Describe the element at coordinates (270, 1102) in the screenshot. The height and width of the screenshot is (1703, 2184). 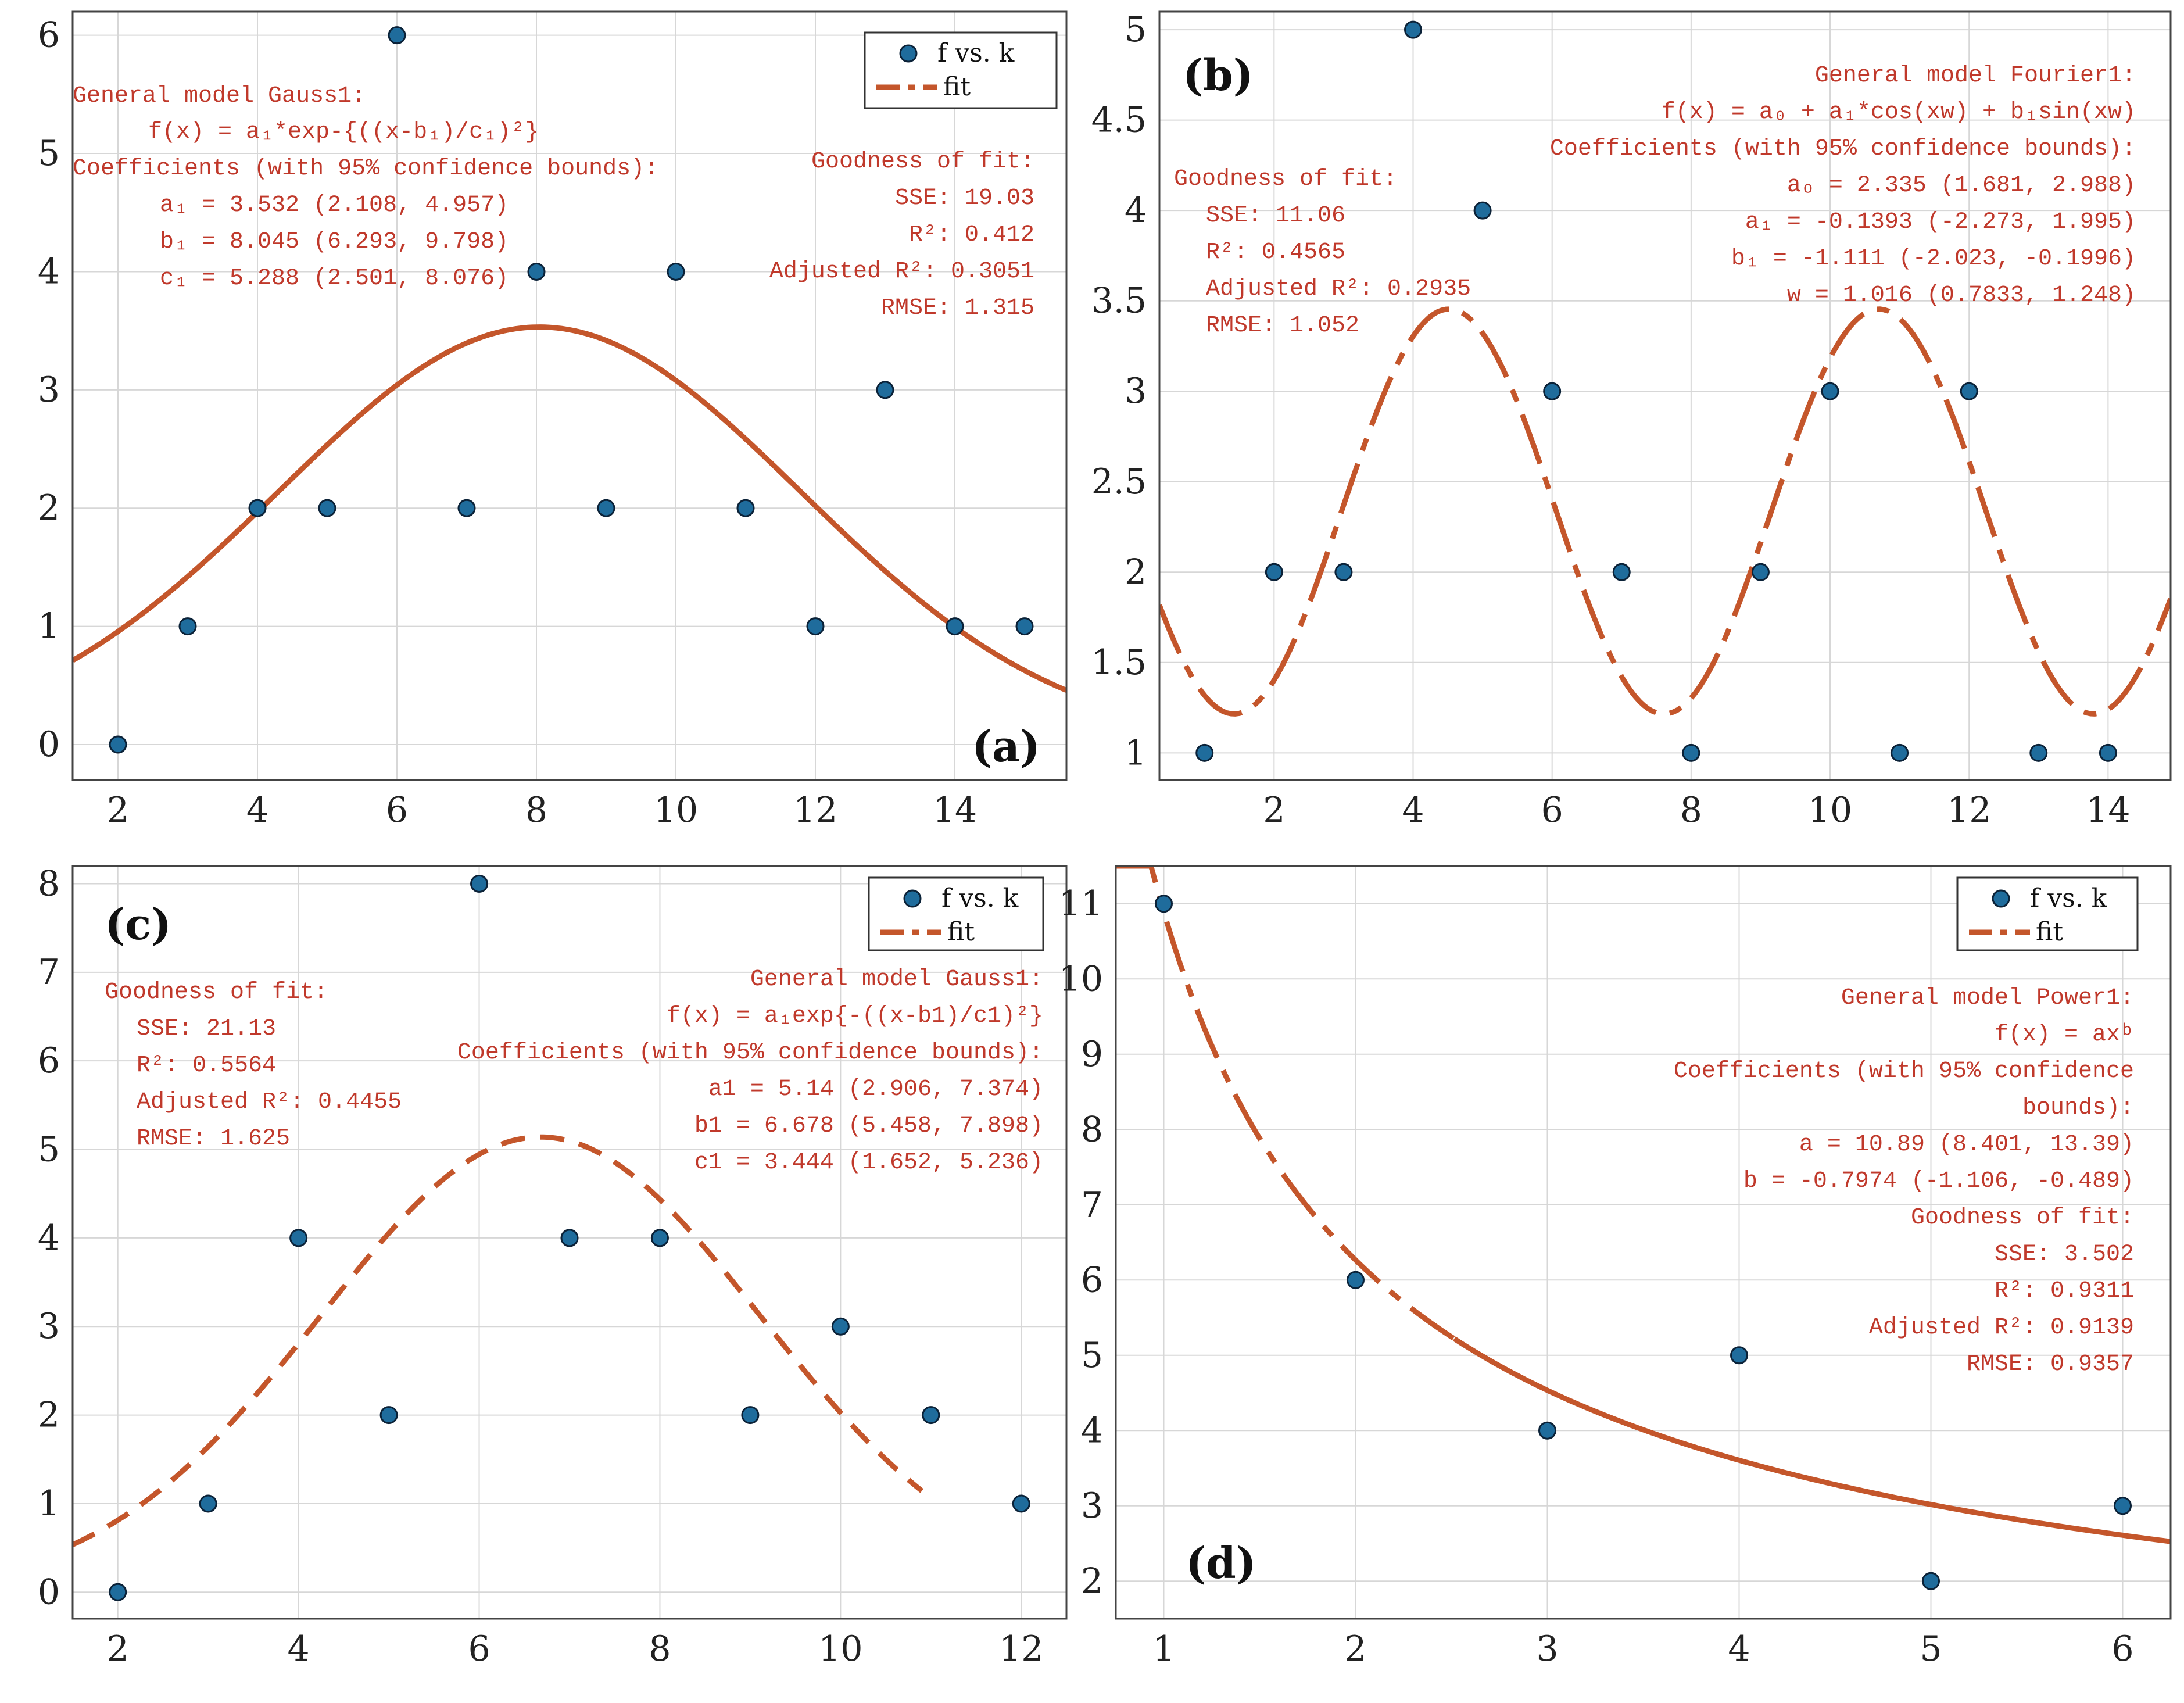
I see `gof-line: Adjusted R²: 0.4455` at that location.